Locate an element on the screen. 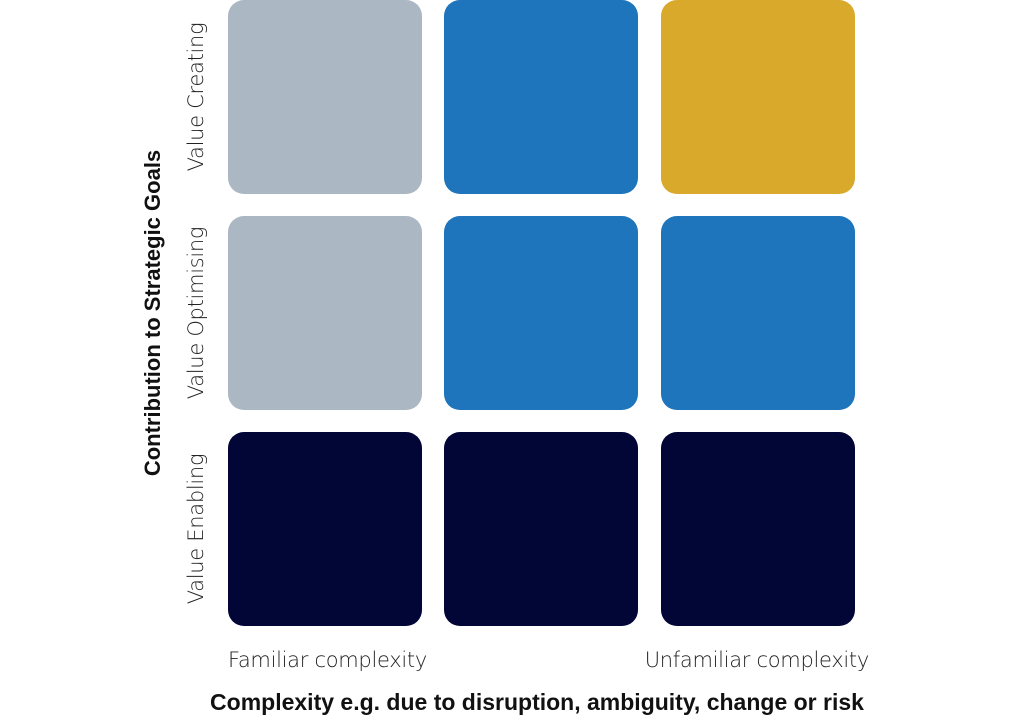 The height and width of the screenshot is (722, 1024). cell-r3-c2 is located at coordinates (541, 529).